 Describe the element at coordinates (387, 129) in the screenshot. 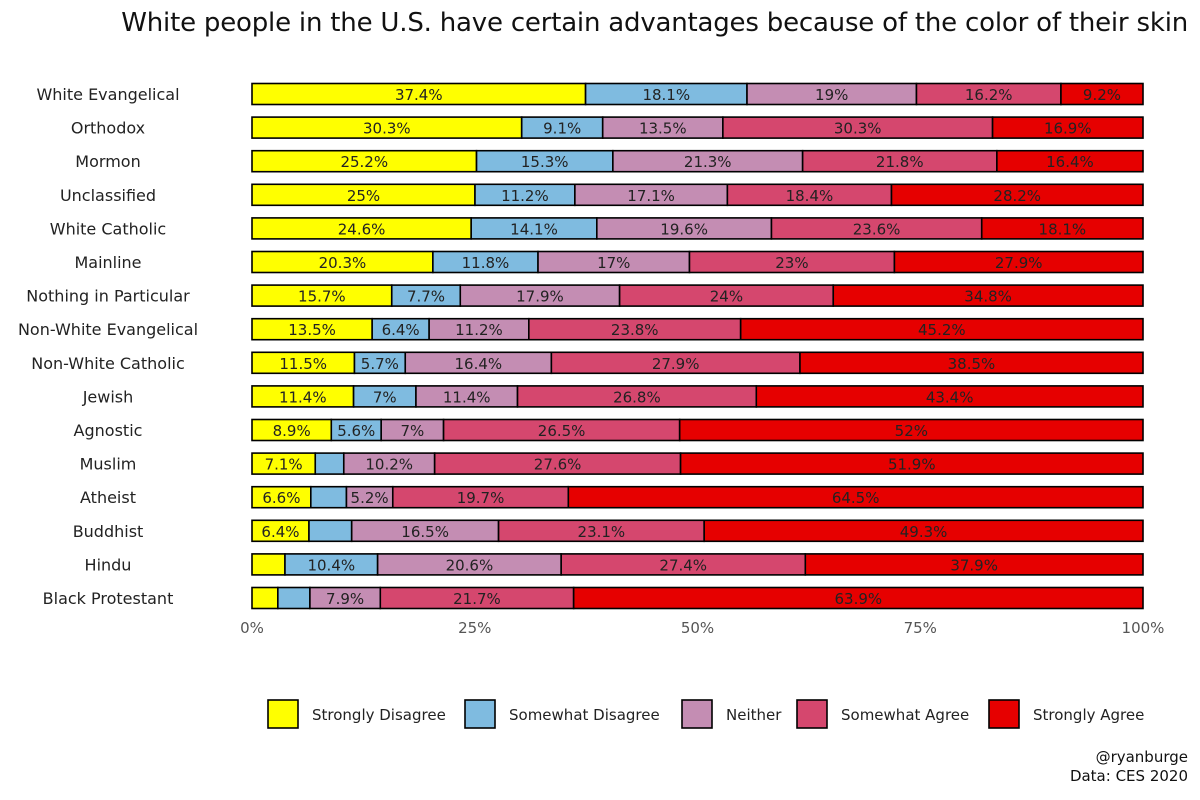

I see `data-label-orthodox-strongly-disagree: 30.3%` at that location.